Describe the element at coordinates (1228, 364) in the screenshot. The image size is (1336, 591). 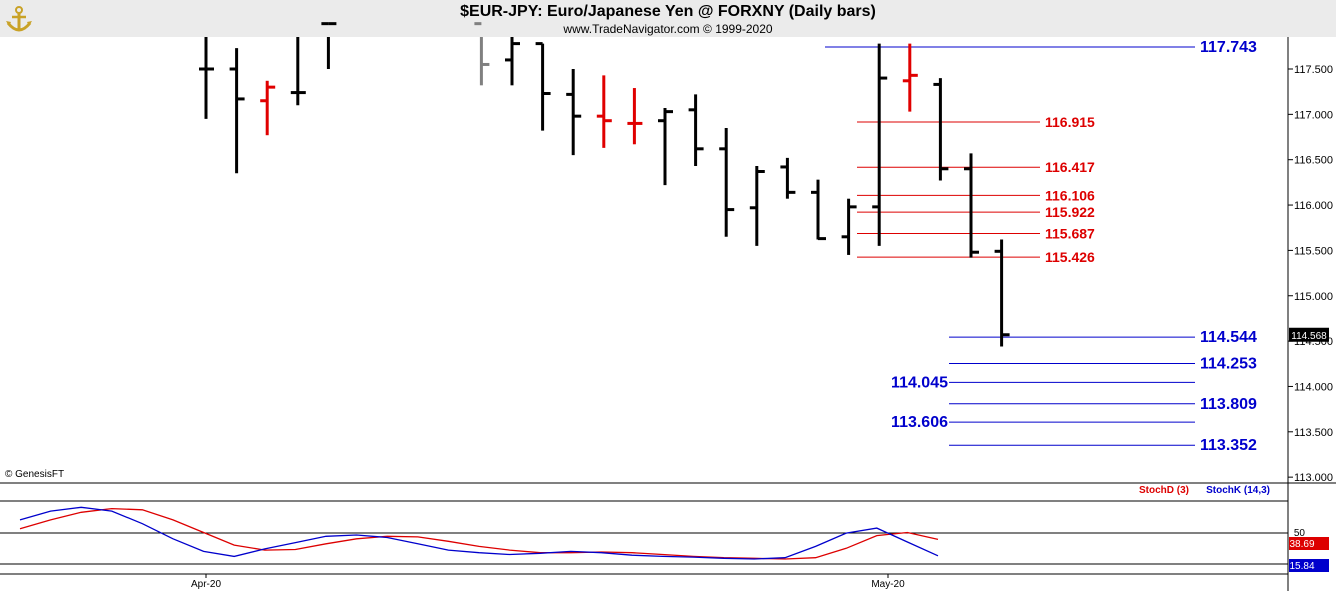
I see `level-label: 114.253` at that location.